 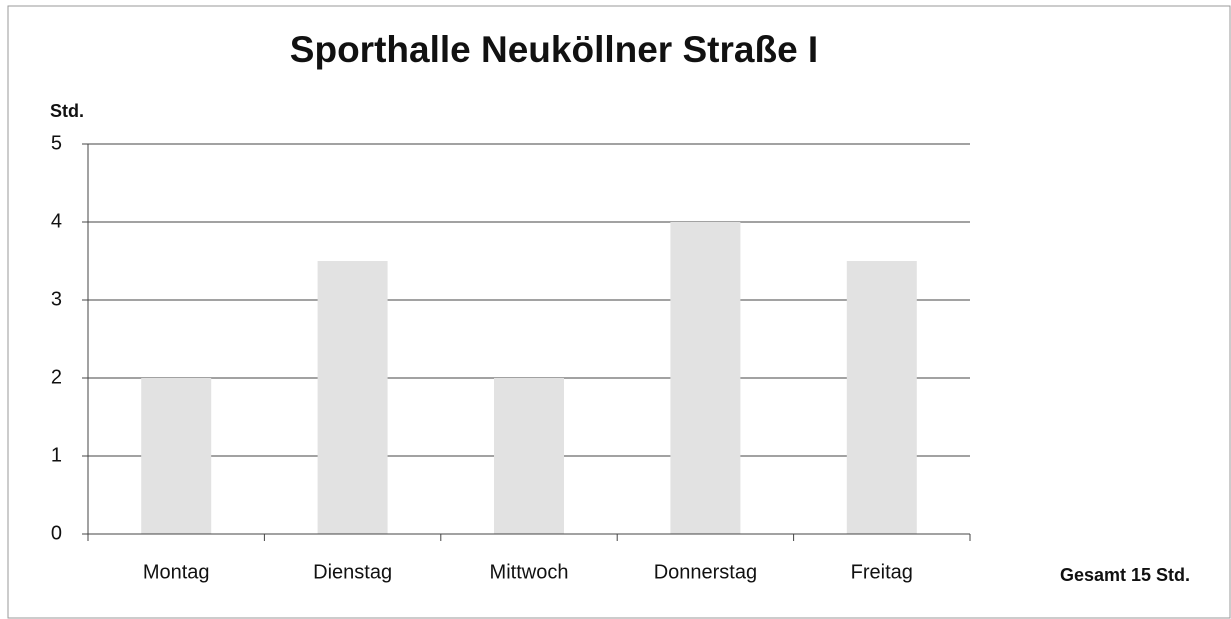 I want to click on x-tick-label: Freitag, so click(x=882, y=572).